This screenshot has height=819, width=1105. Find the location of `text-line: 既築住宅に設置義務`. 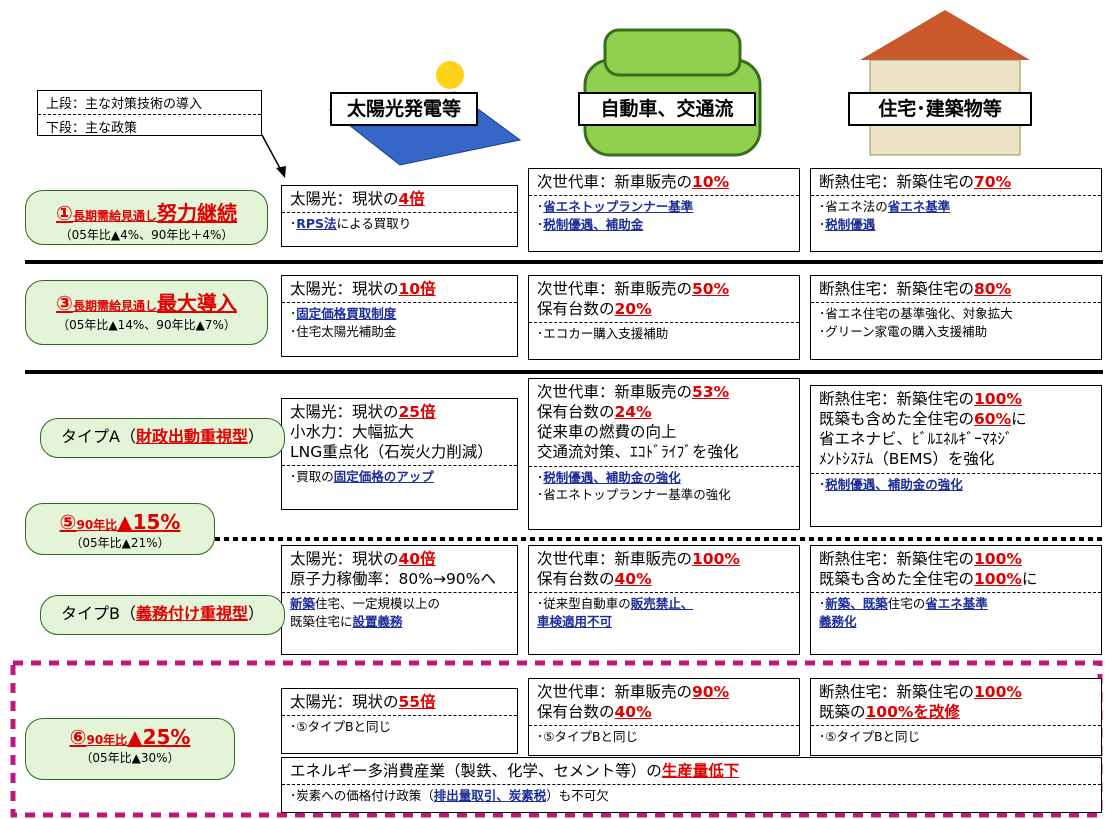

text-line: 既築住宅に設置義務 is located at coordinates (399, 622).